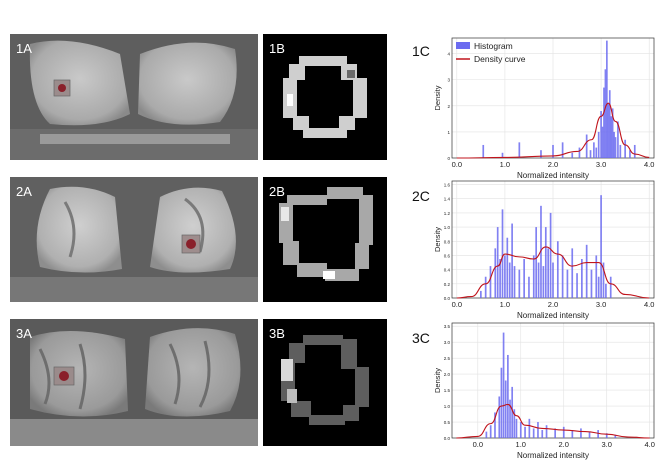  Describe the element at coordinates (447, 213) in the screenshot. I see `y-tick-label: 1.2` at that location.